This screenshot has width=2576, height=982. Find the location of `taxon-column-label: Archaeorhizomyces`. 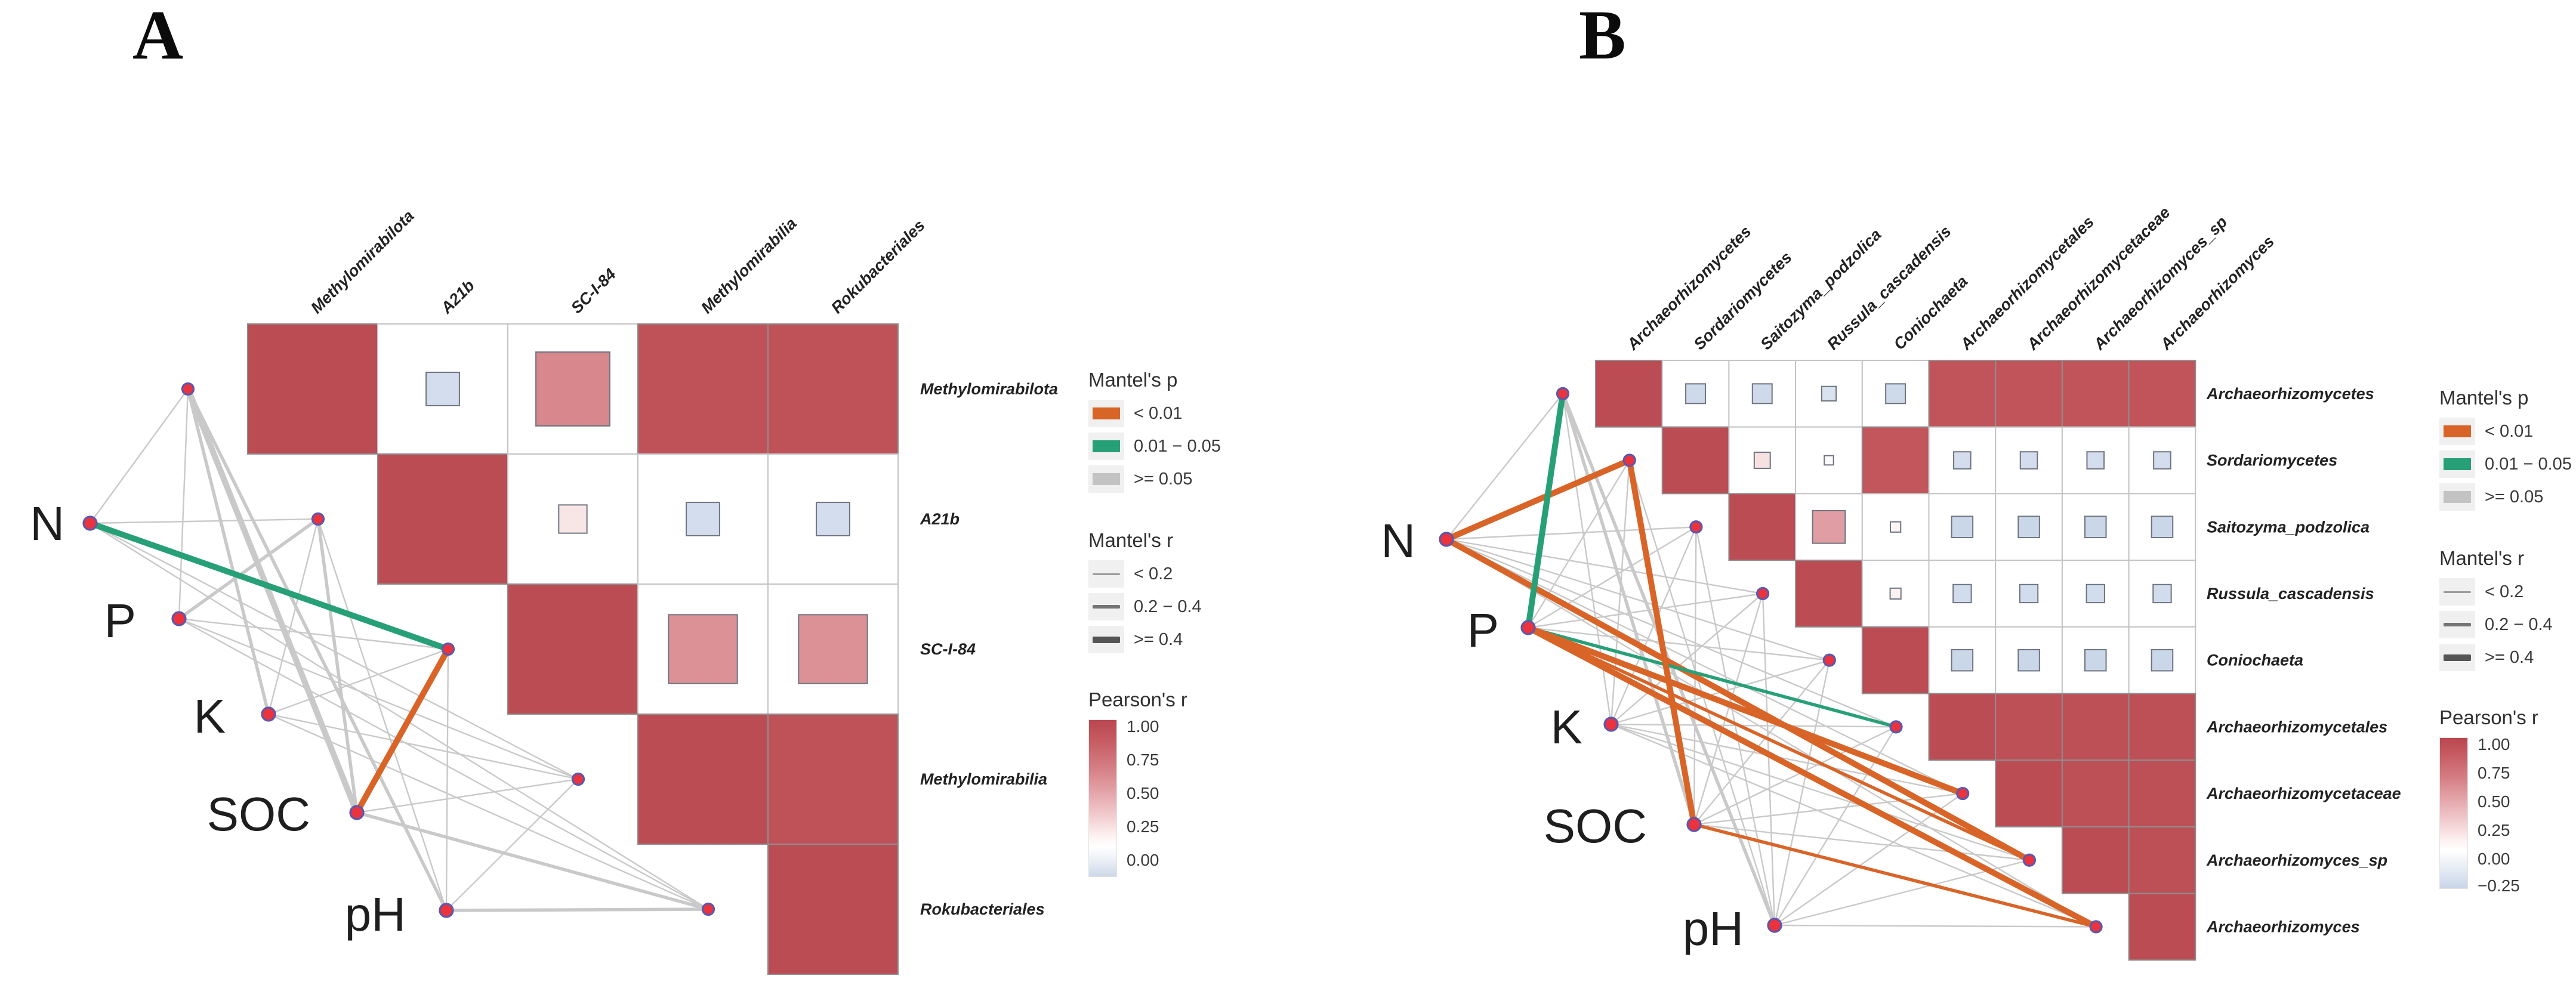

taxon-column-label: Archaeorhizomyces is located at coordinates (2218, 293).